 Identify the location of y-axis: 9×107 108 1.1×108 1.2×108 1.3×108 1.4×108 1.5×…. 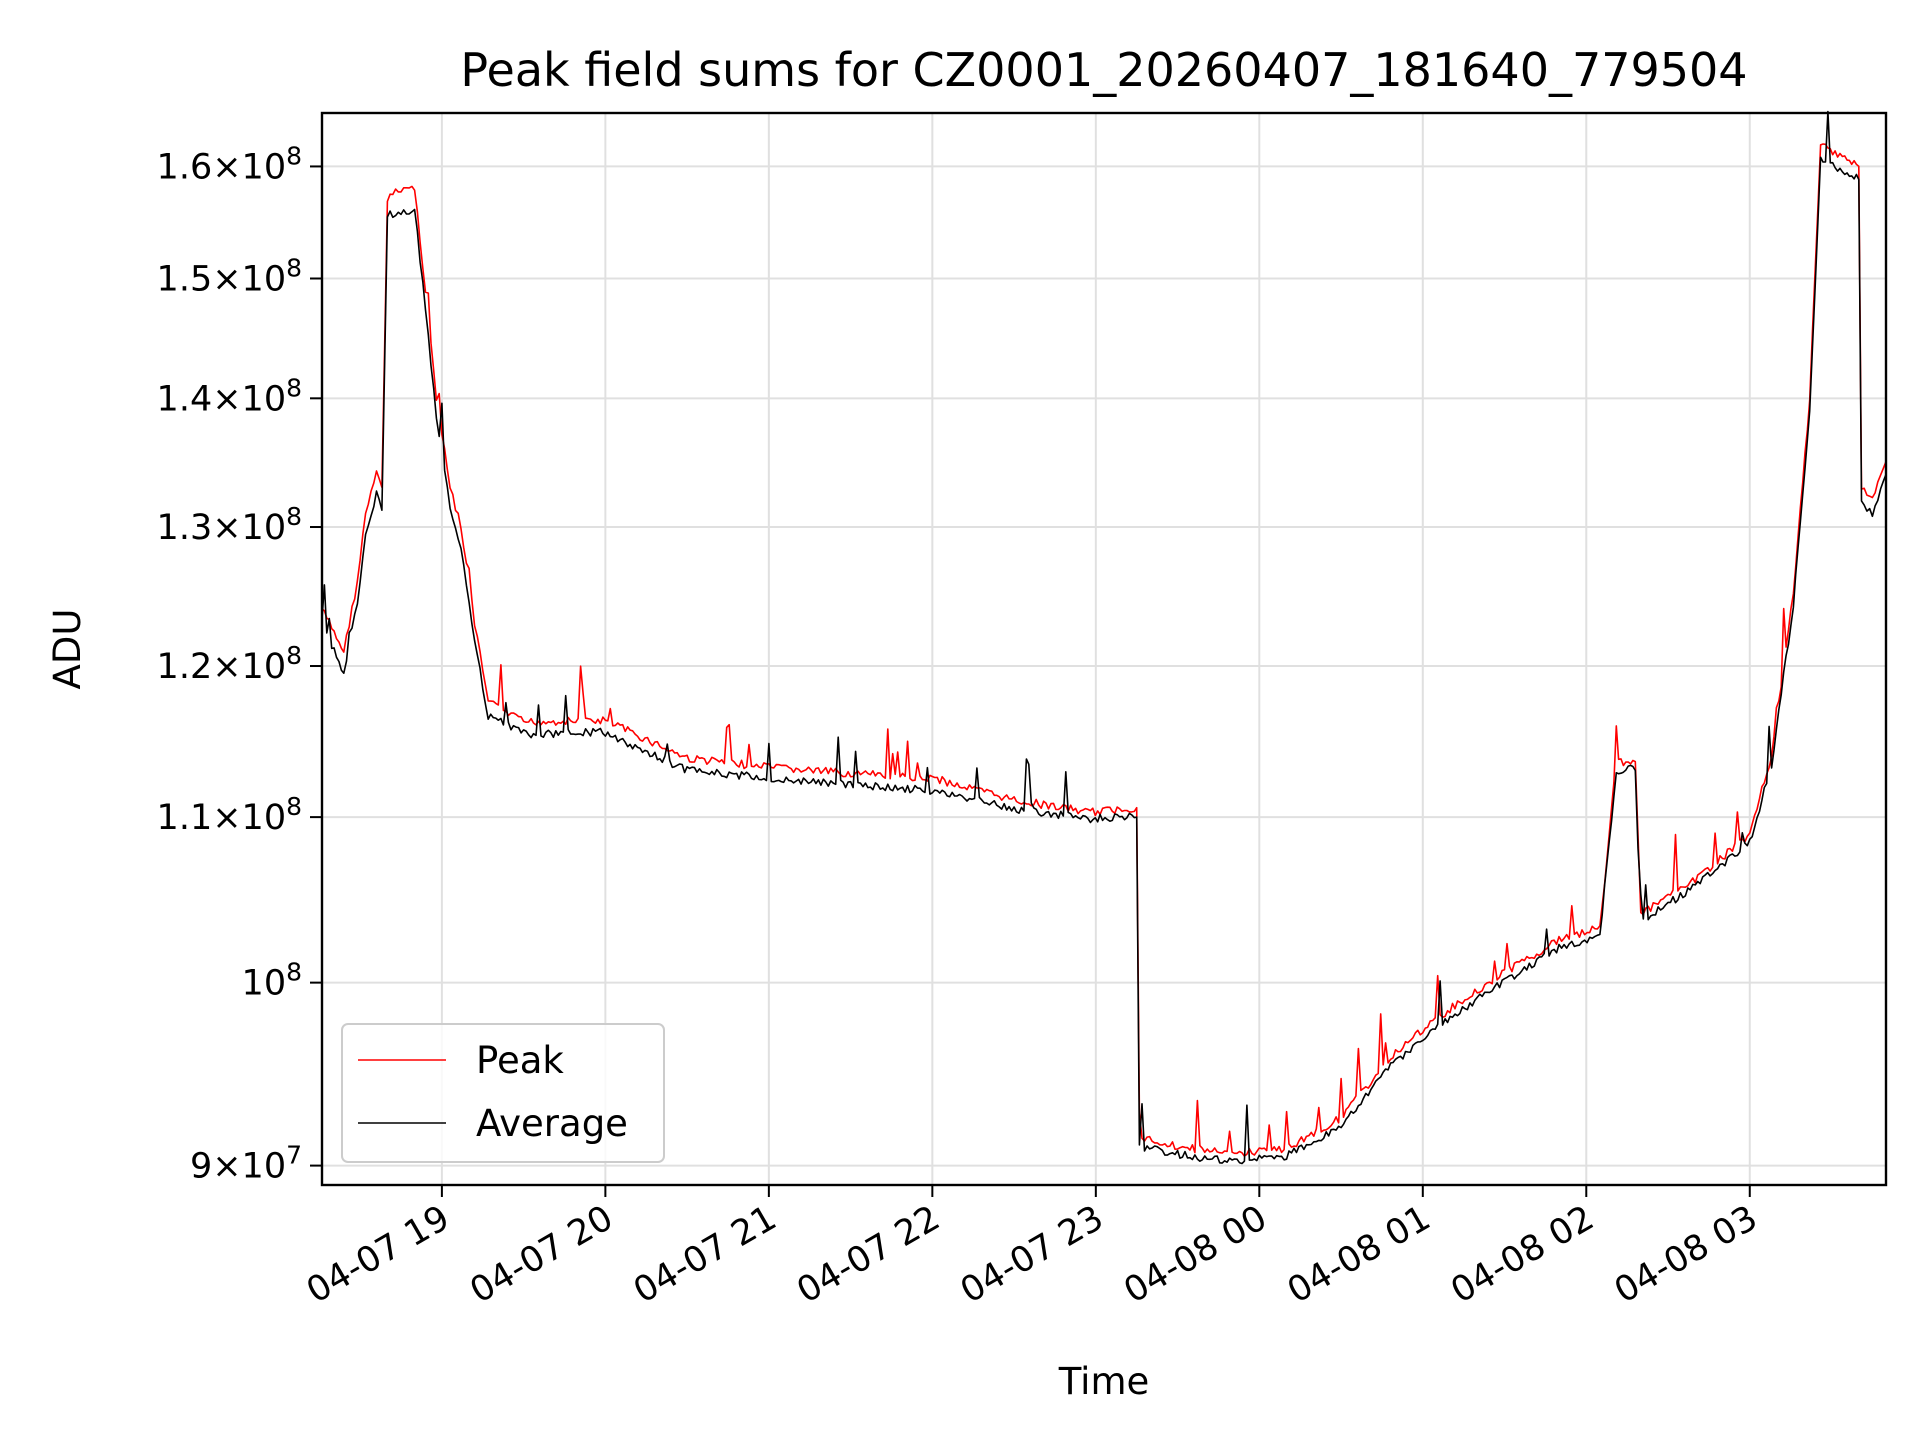
(239, 664).